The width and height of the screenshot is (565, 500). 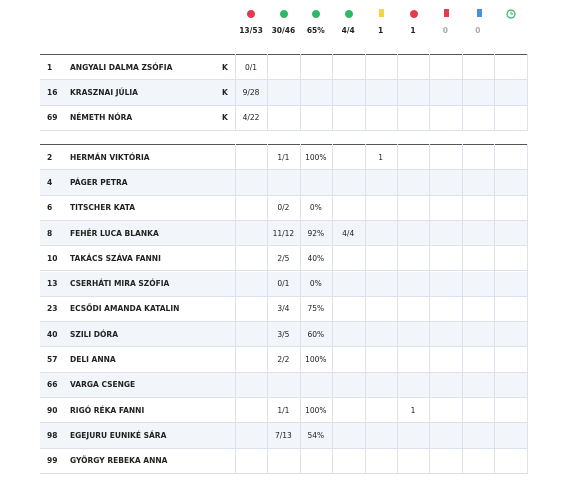 I want to click on player-number: 98, so click(x=52, y=435).